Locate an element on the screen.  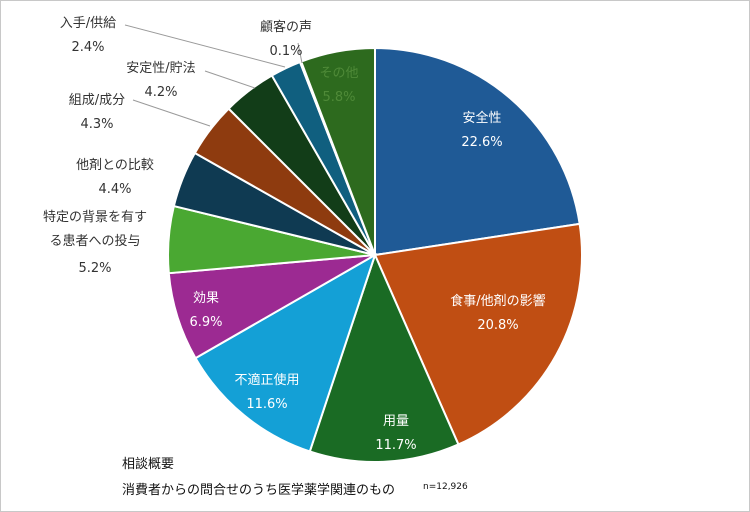
sample-size: n=12,926 is located at coordinates (445, 487).